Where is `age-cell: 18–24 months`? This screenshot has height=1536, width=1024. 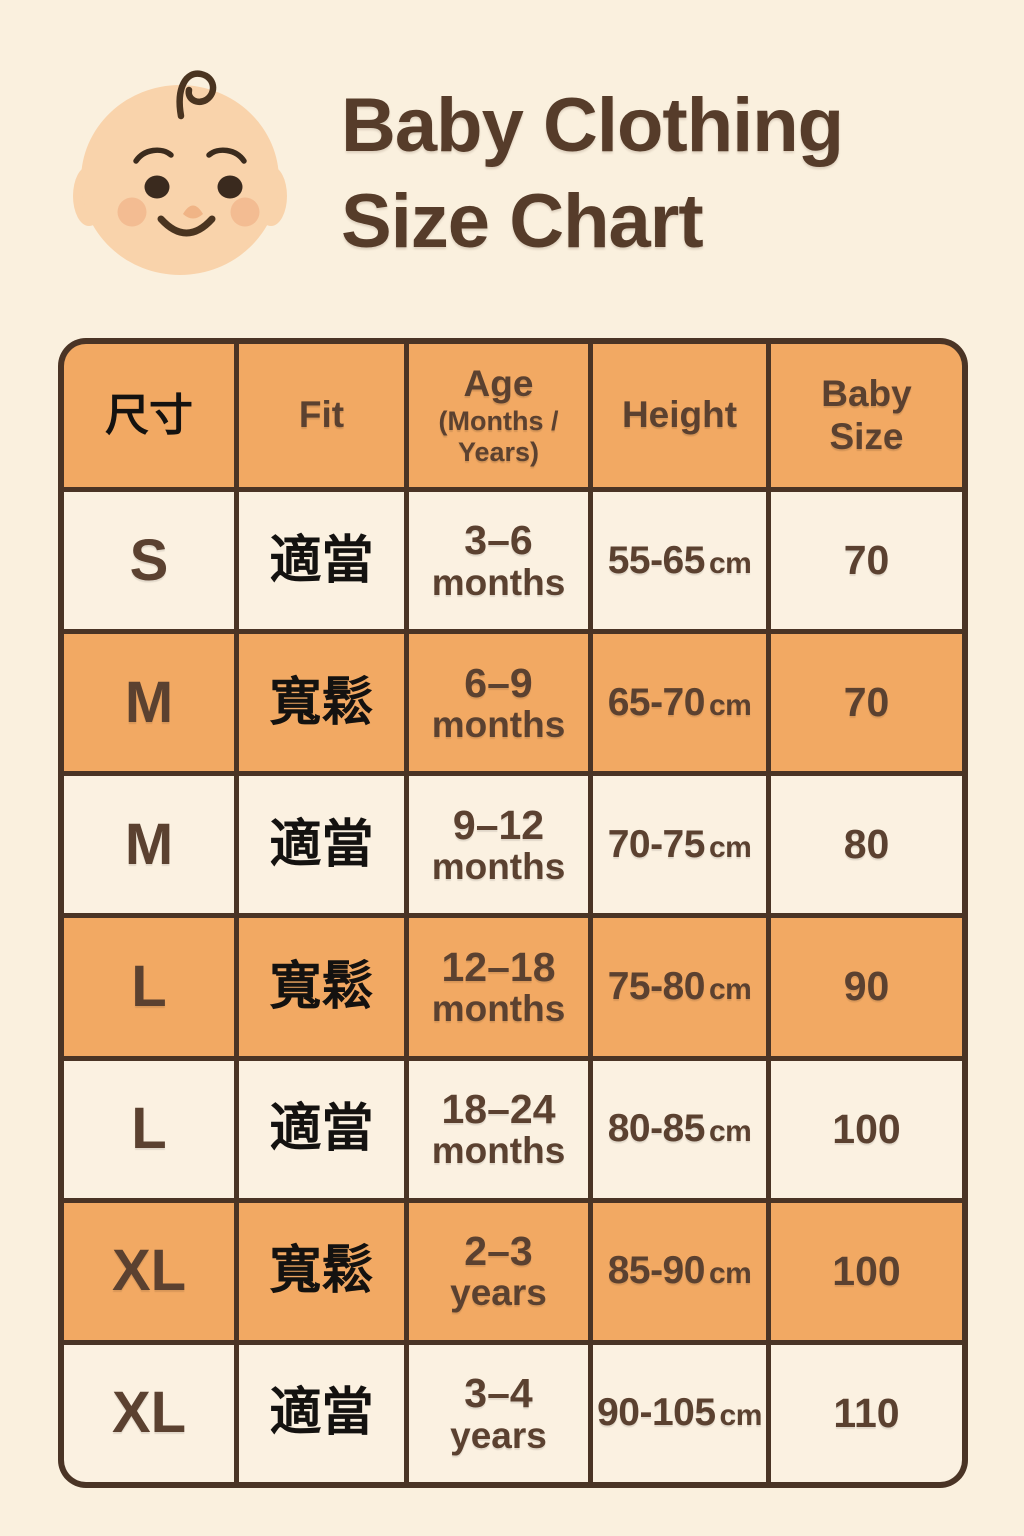 age-cell: 18–24 months is located at coordinates (498, 1129).